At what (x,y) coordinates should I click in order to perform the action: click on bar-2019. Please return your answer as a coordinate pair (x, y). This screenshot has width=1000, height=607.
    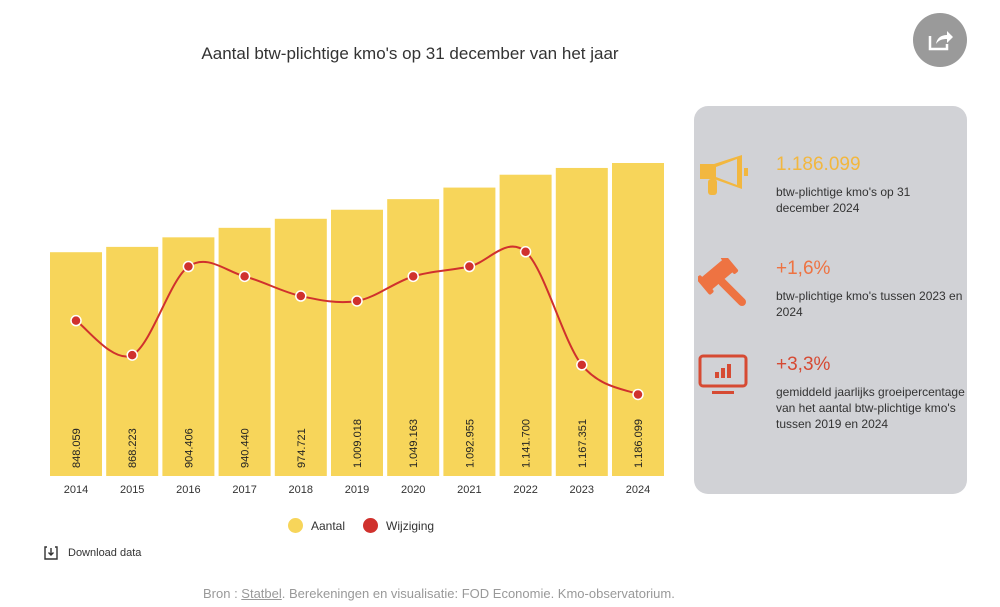
    Looking at the image, I should click on (357, 342).